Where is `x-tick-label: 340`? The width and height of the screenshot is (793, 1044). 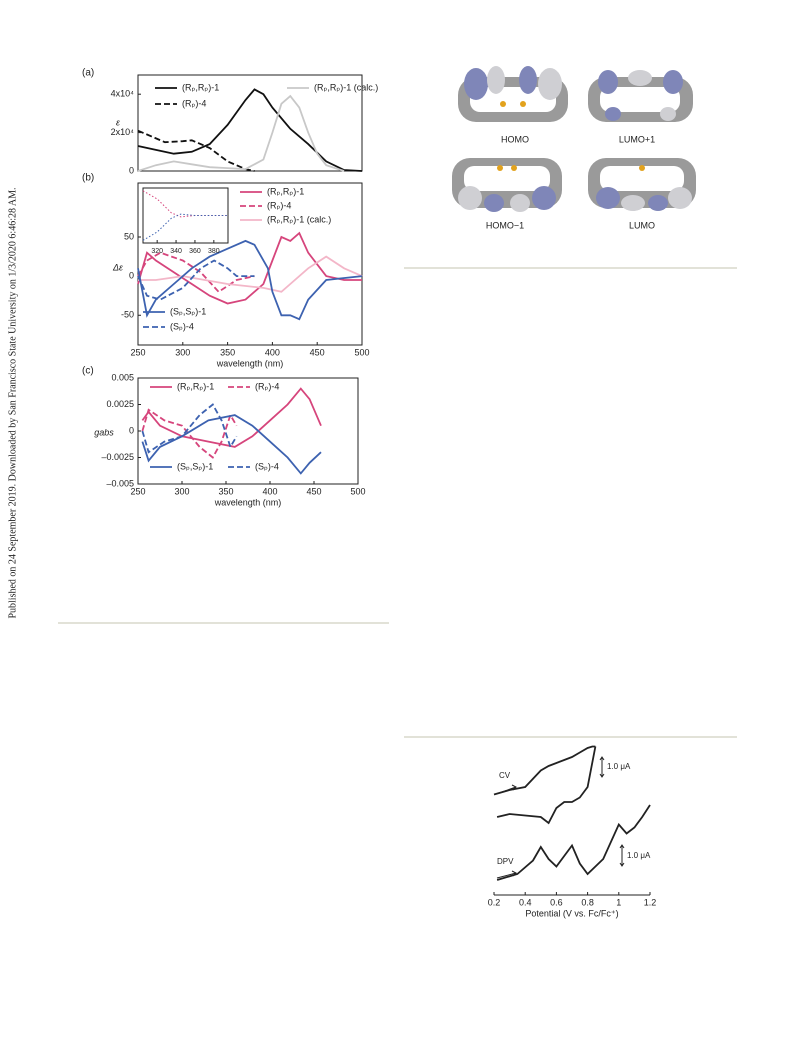 x-tick-label: 340 is located at coordinates (176, 251).